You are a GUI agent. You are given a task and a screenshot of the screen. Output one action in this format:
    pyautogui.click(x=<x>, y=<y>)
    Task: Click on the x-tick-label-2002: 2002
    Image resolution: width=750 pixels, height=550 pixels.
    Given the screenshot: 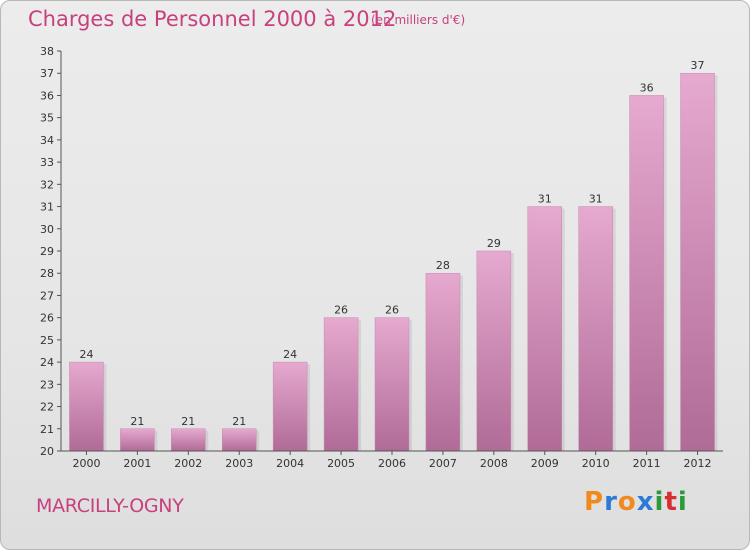 What is the action you would take?
    pyautogui.click(x=188, y=463)
    